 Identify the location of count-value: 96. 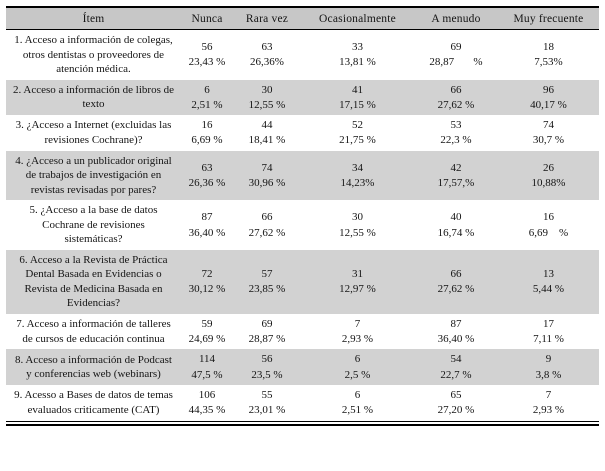
(548, 89).